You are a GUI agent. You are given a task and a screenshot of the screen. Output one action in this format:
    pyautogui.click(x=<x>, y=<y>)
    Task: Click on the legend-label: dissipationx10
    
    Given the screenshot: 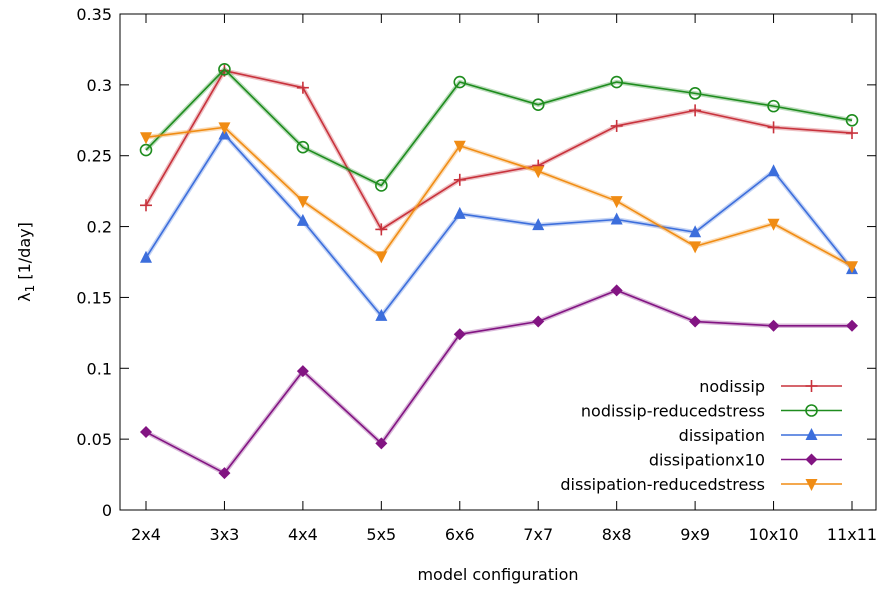 What is the action you would take?
    pyautogui.click(x=707, y=460)
    